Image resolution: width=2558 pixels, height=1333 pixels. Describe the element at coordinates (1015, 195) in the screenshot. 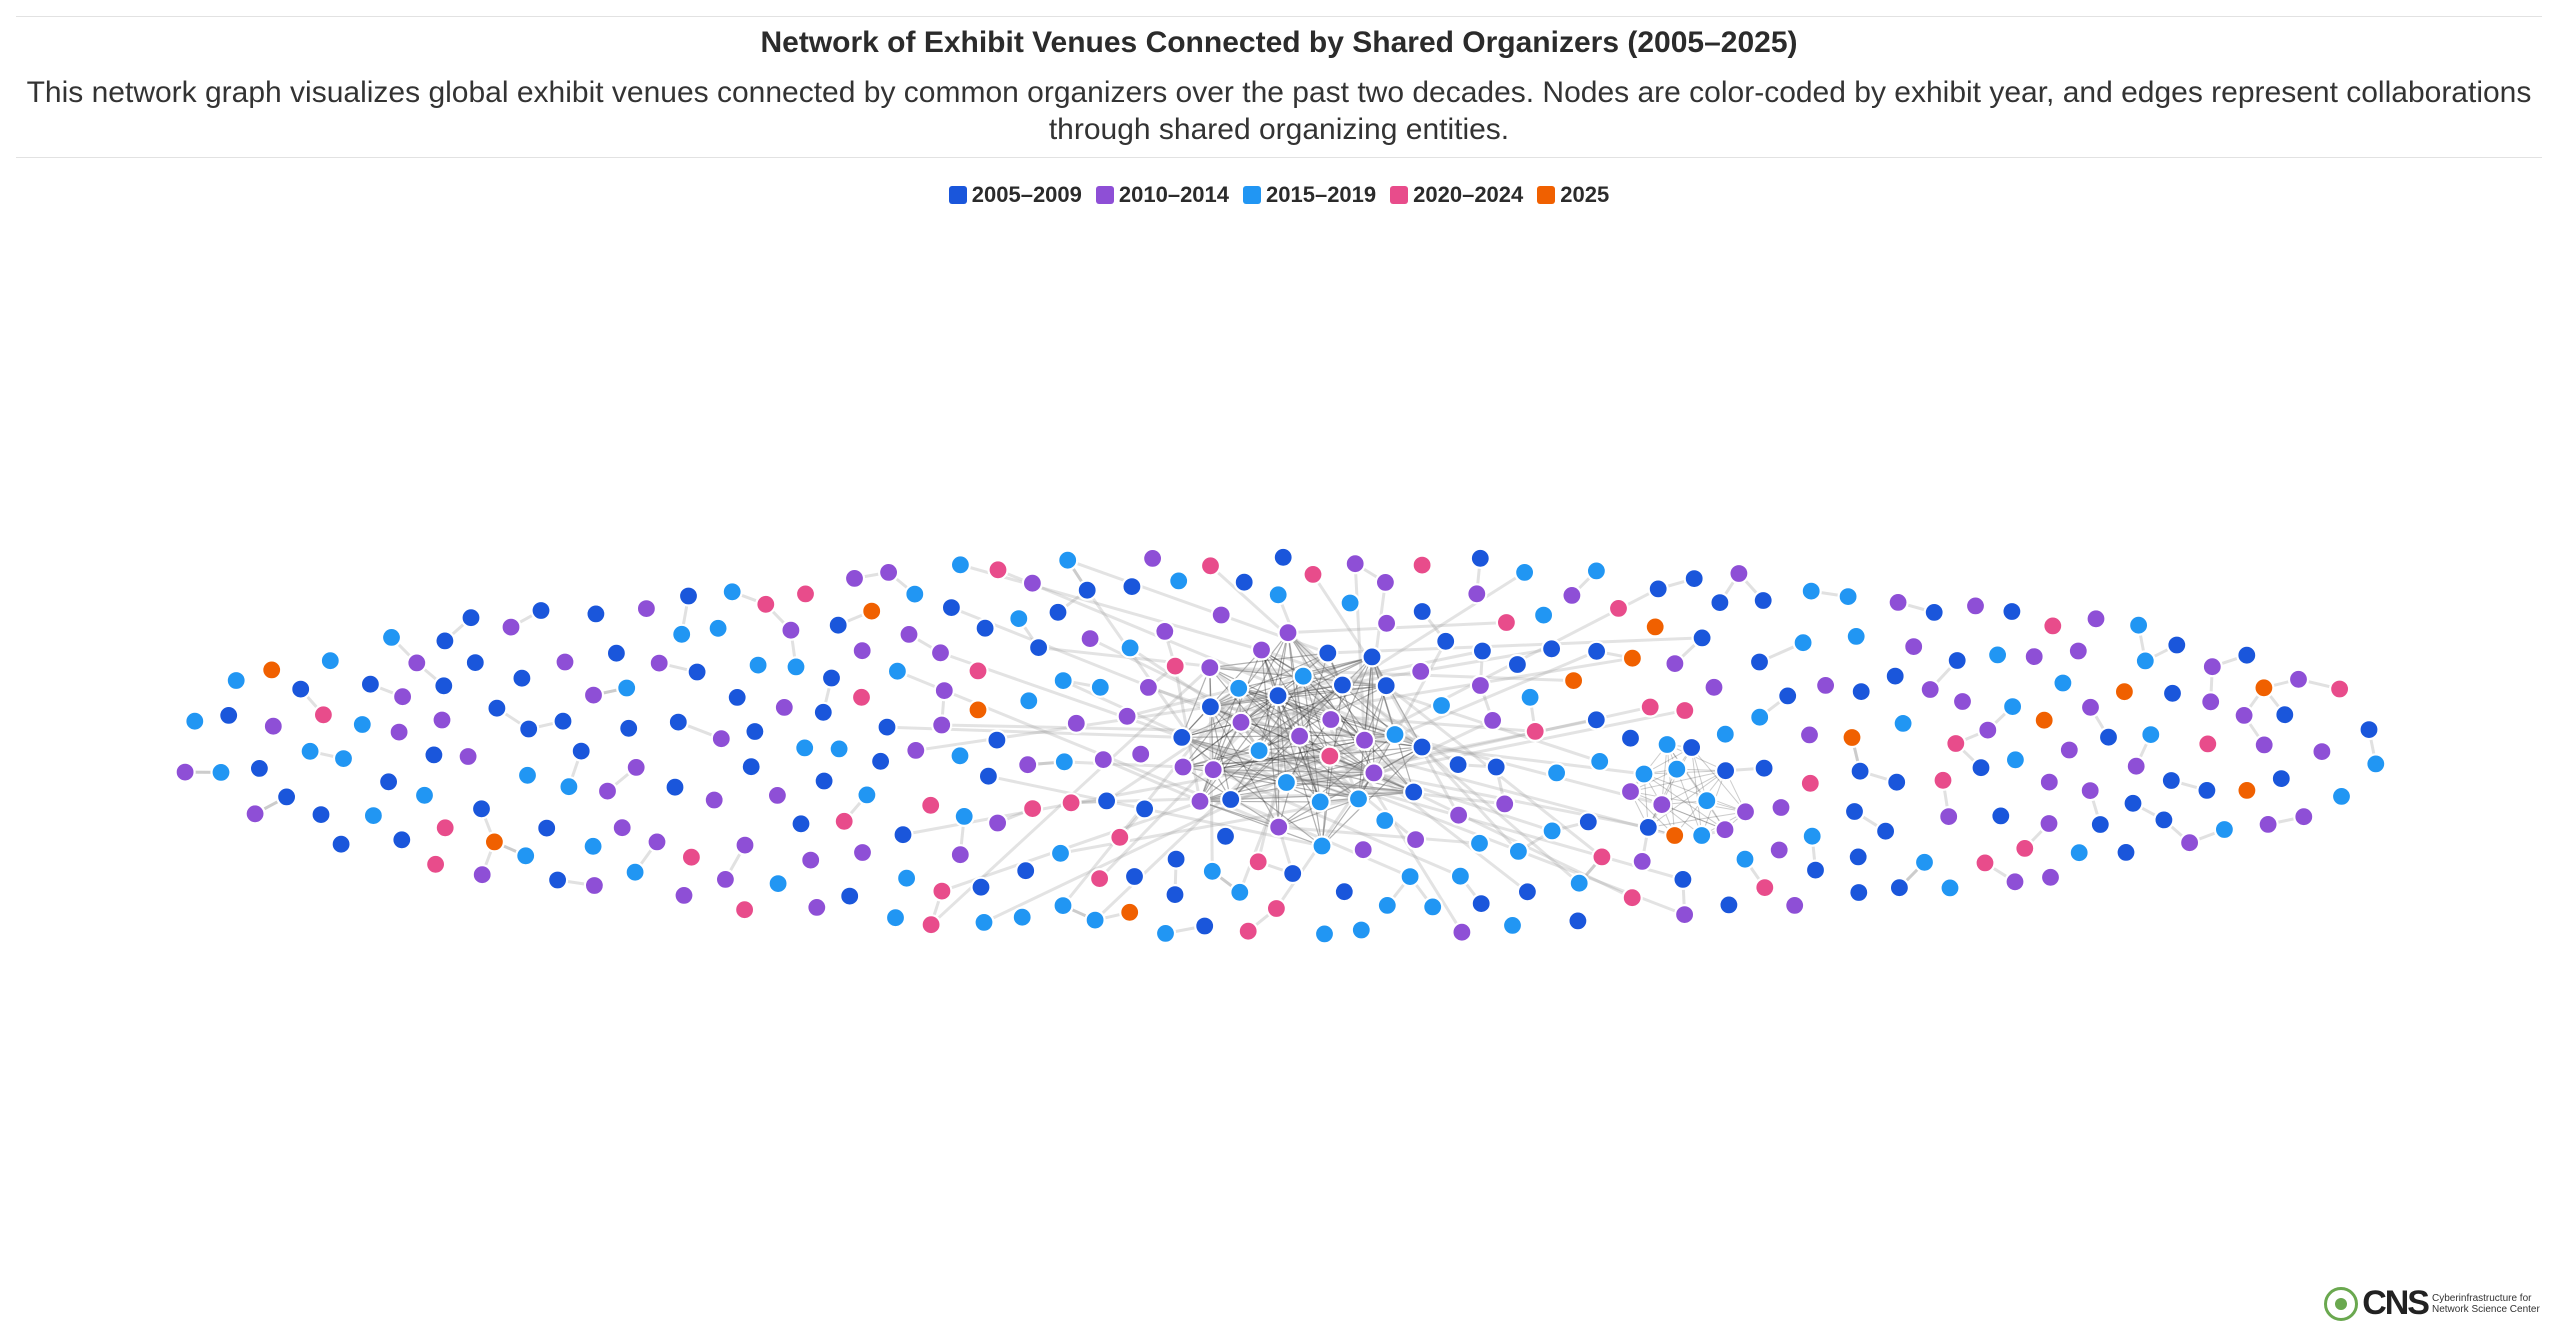

I see `legend-item-2005-2009: 2005–2009` at that location.